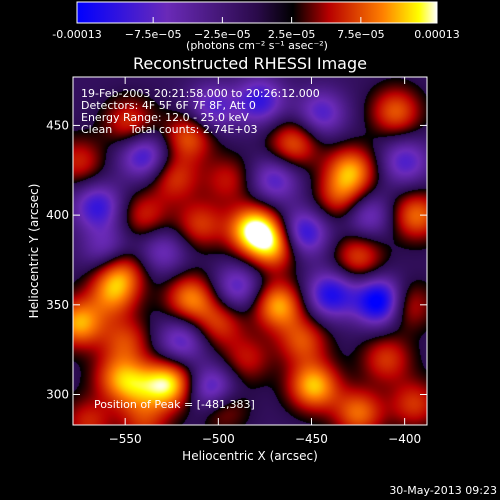 The image size is (500, 500). What do you see at coordinates (57, 305) in the screenshot?
I see `y-tick-label: 350` at bounding box center [57, 305].